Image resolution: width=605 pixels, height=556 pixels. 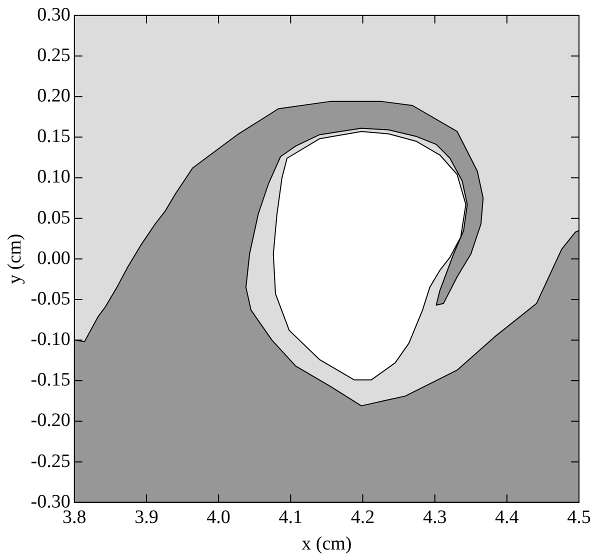 I want to click on y-tick-label: -0.10, so click(x=50, y=339).